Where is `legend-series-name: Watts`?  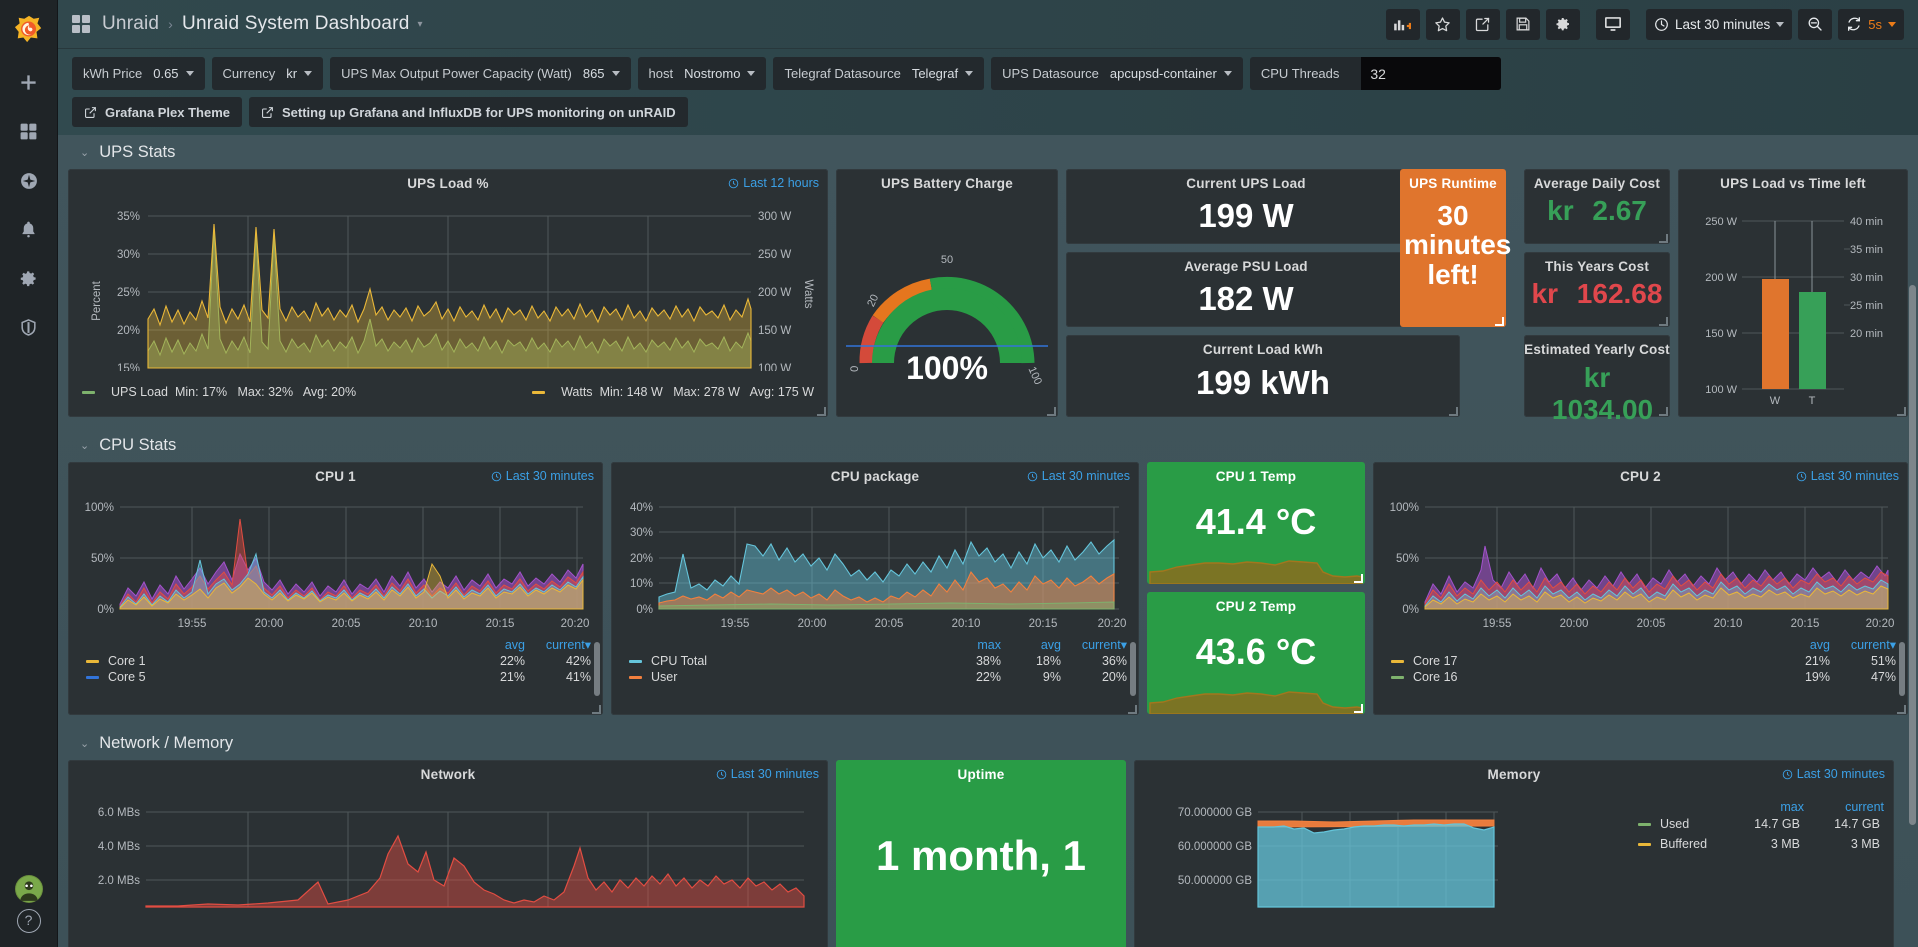
legend-series-name: Watts is located at coordinates (577, 392).